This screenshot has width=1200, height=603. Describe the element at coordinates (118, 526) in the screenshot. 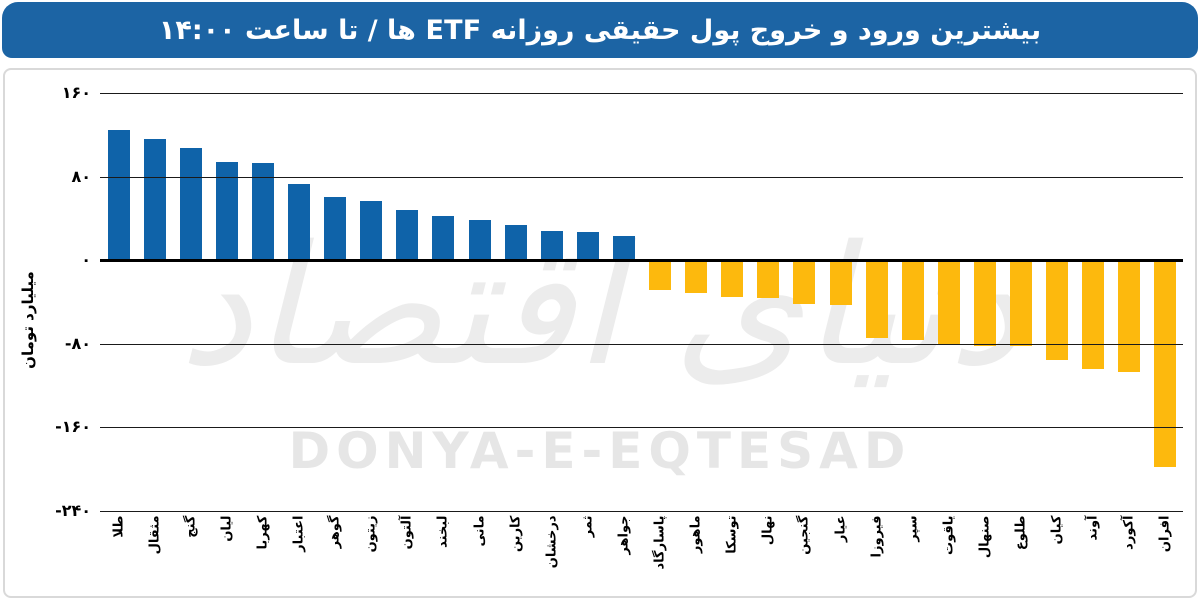

I see `x-tick-label: طلا` at that location.